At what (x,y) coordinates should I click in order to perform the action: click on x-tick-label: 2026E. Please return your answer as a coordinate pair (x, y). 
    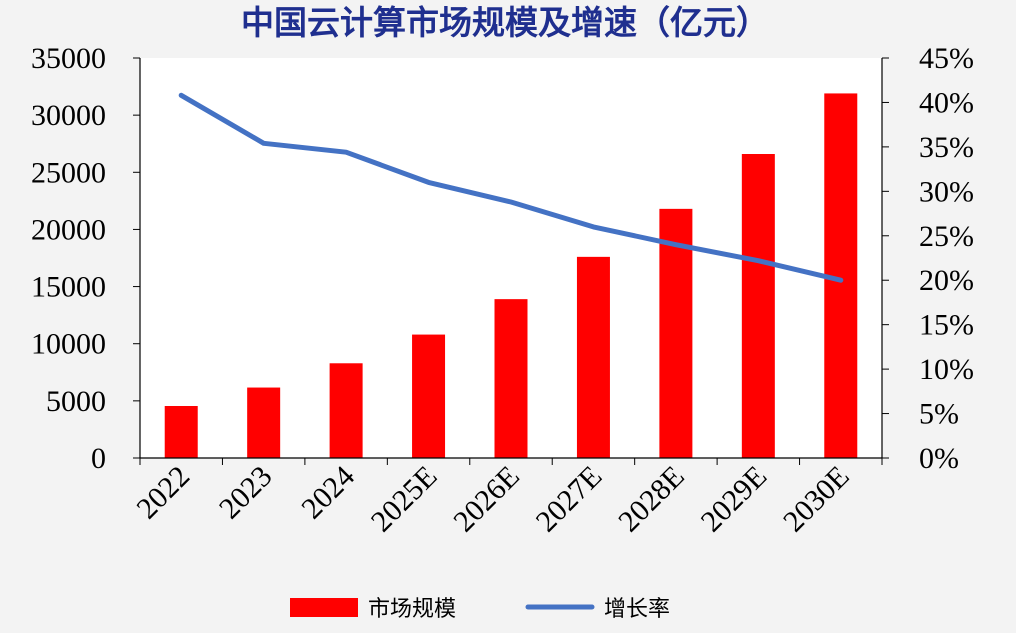
    Looking at the image, I should click on (486, 499).